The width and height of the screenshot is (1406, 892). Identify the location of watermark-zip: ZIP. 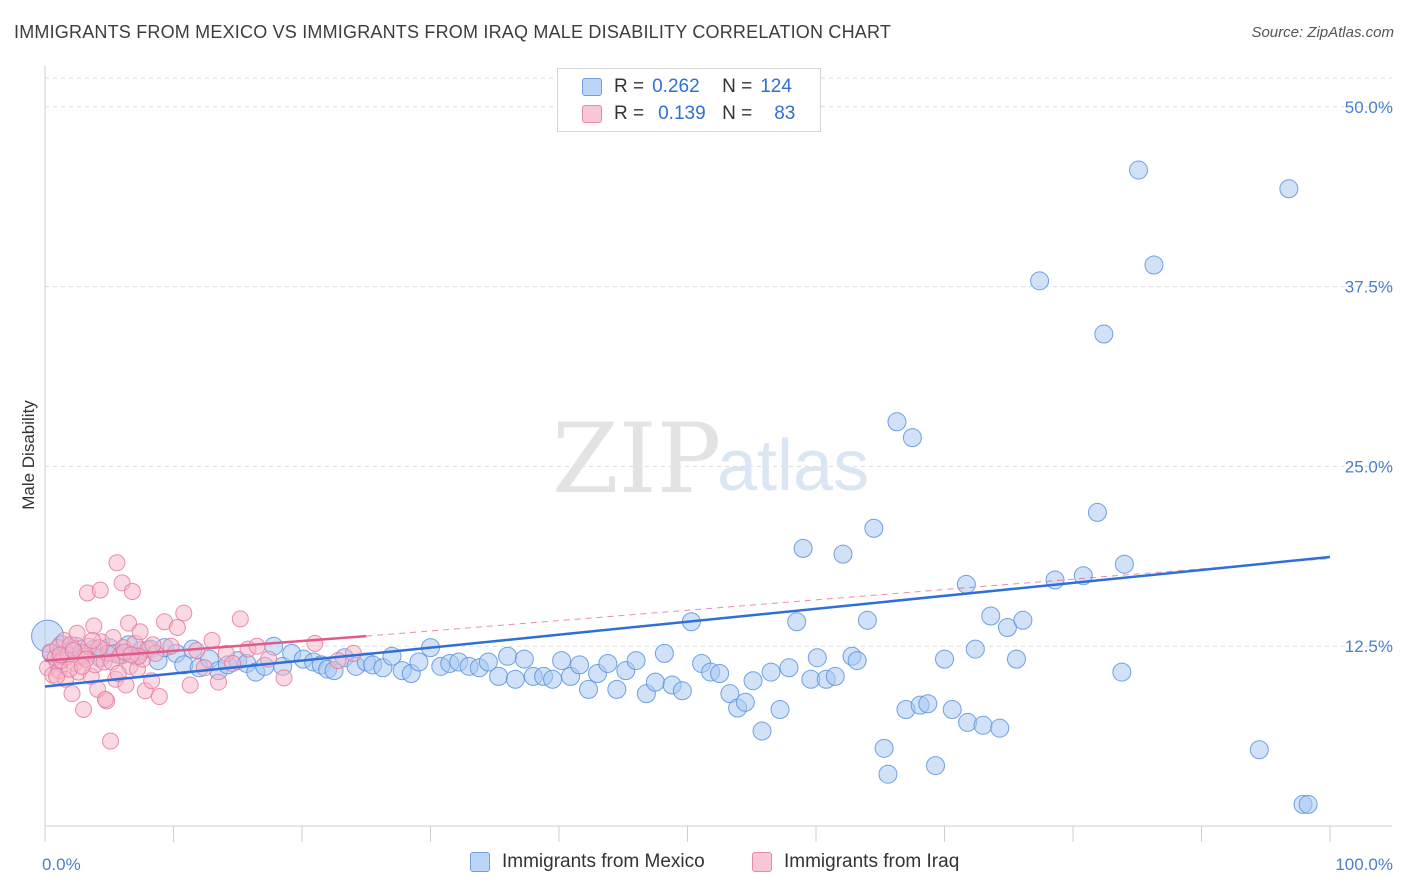
(636, 459).